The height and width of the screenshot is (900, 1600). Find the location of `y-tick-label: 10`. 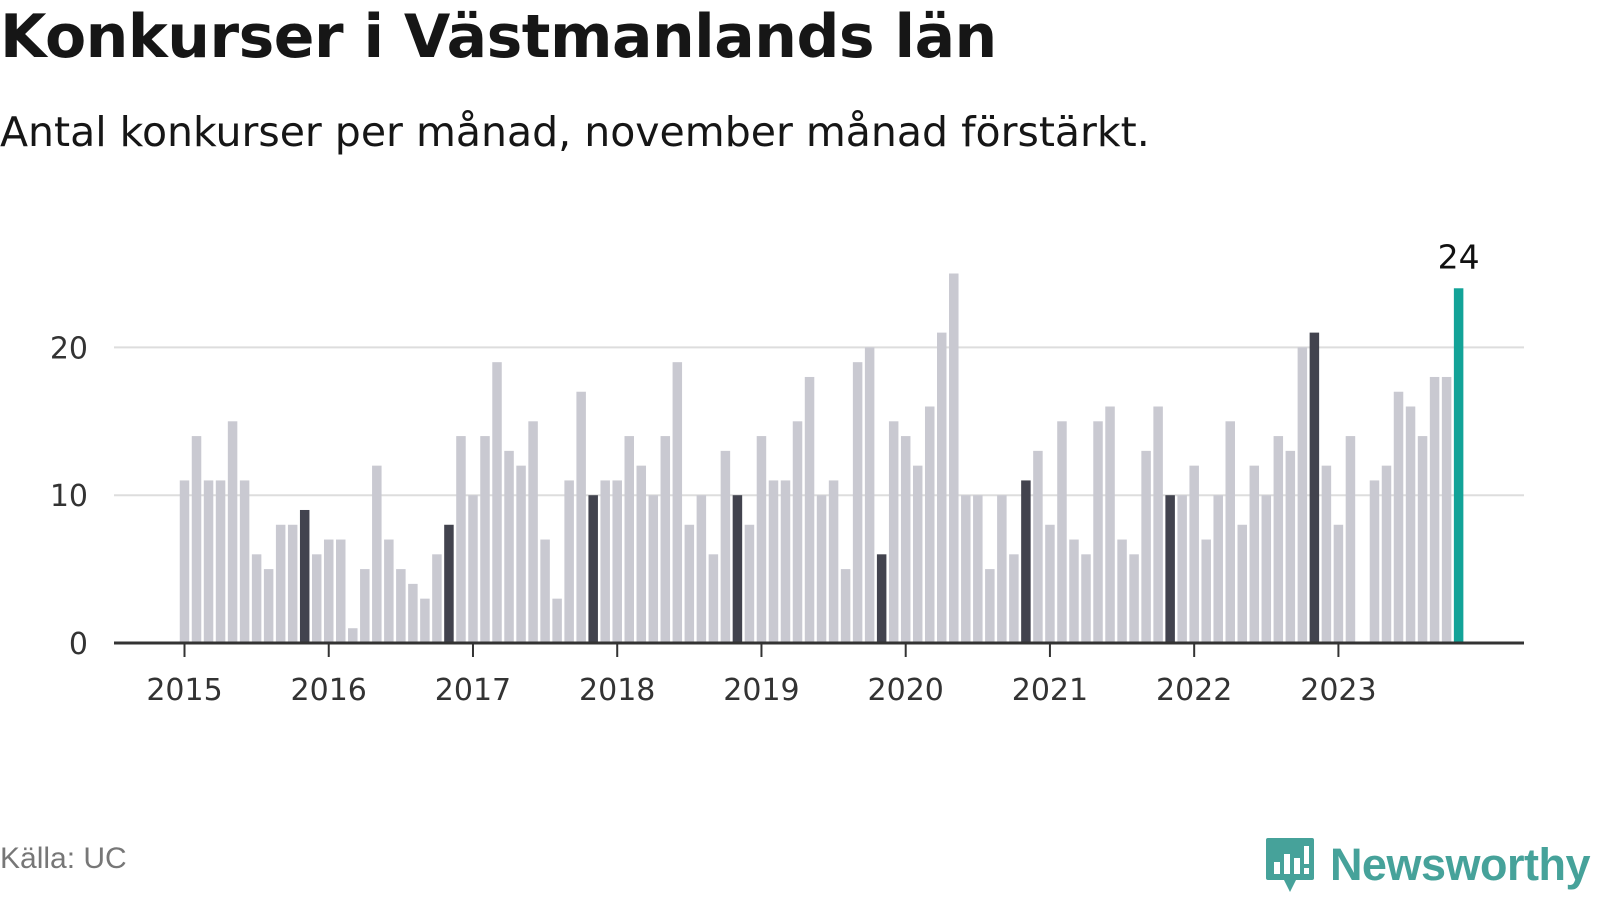

y-tick-label: 10 is located at coordinates (69, 496).